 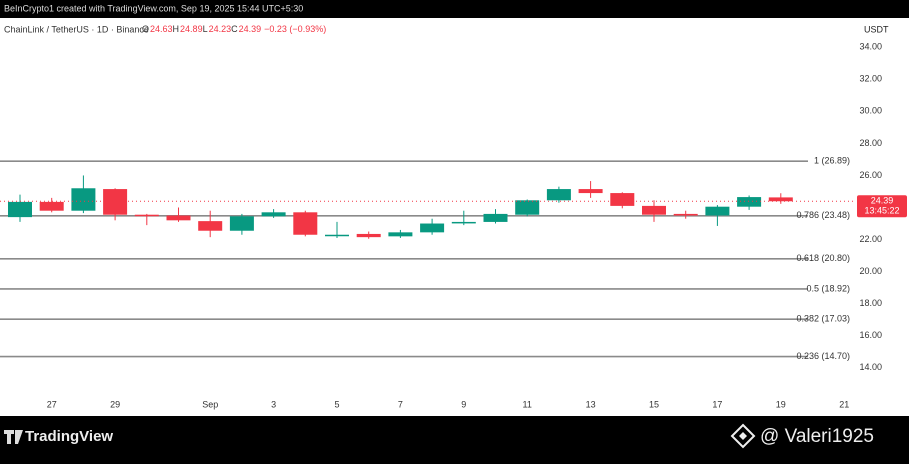 I want to click on x-tick-label: 17, so click(x=717, y=404).